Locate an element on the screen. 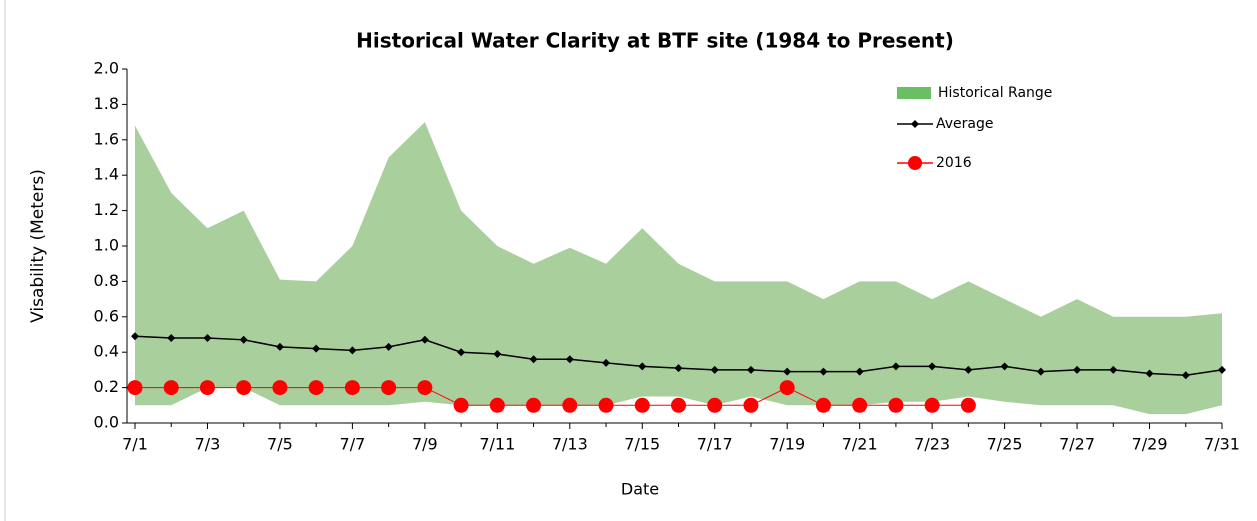  x-tick-label: 7/31 is located at coordinates (1222, 444).